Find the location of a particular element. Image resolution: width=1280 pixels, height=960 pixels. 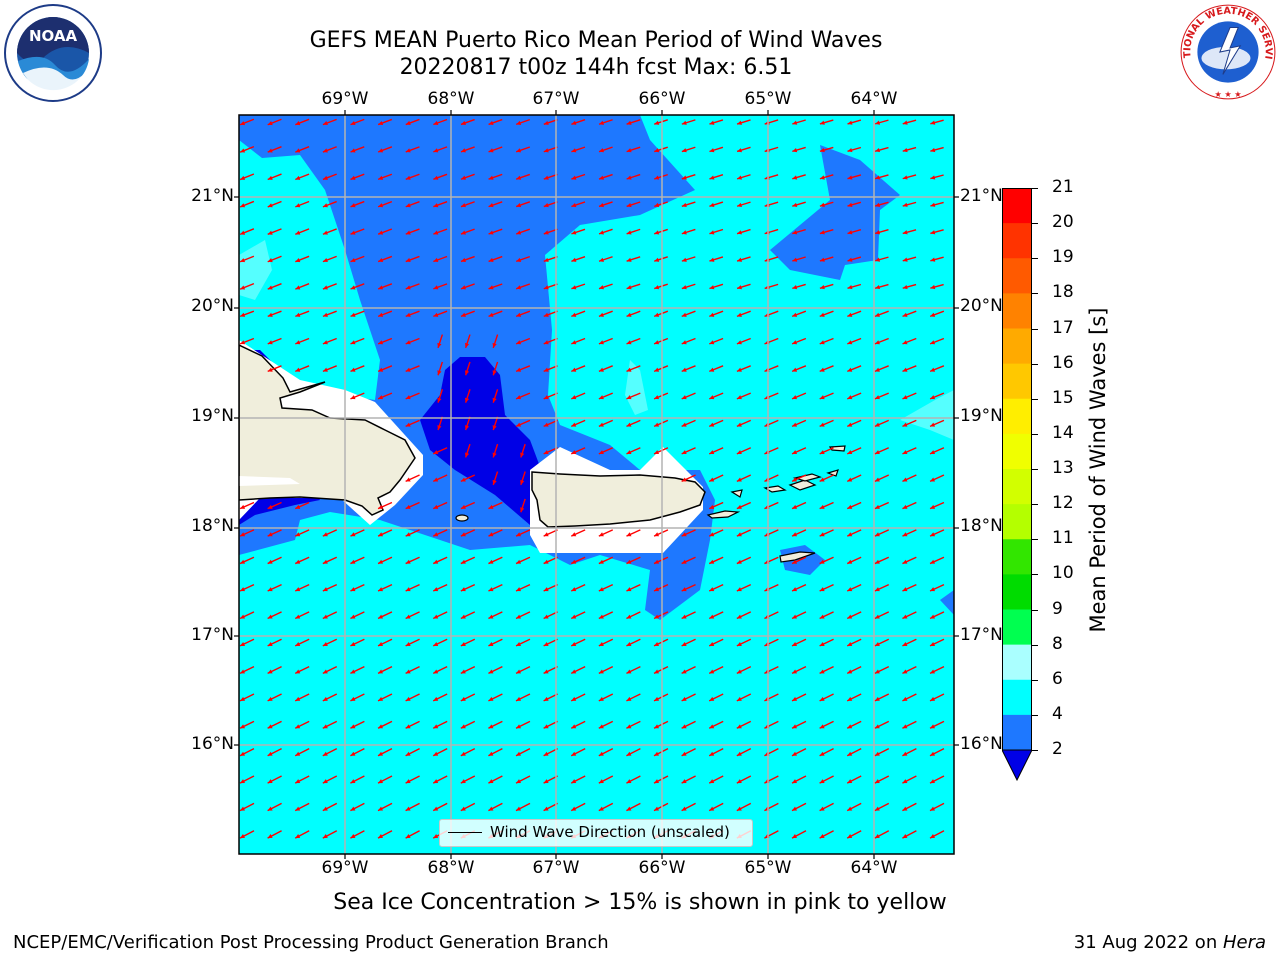

colorbar-tick-label: 18 is located at coordinates (1063, 292).